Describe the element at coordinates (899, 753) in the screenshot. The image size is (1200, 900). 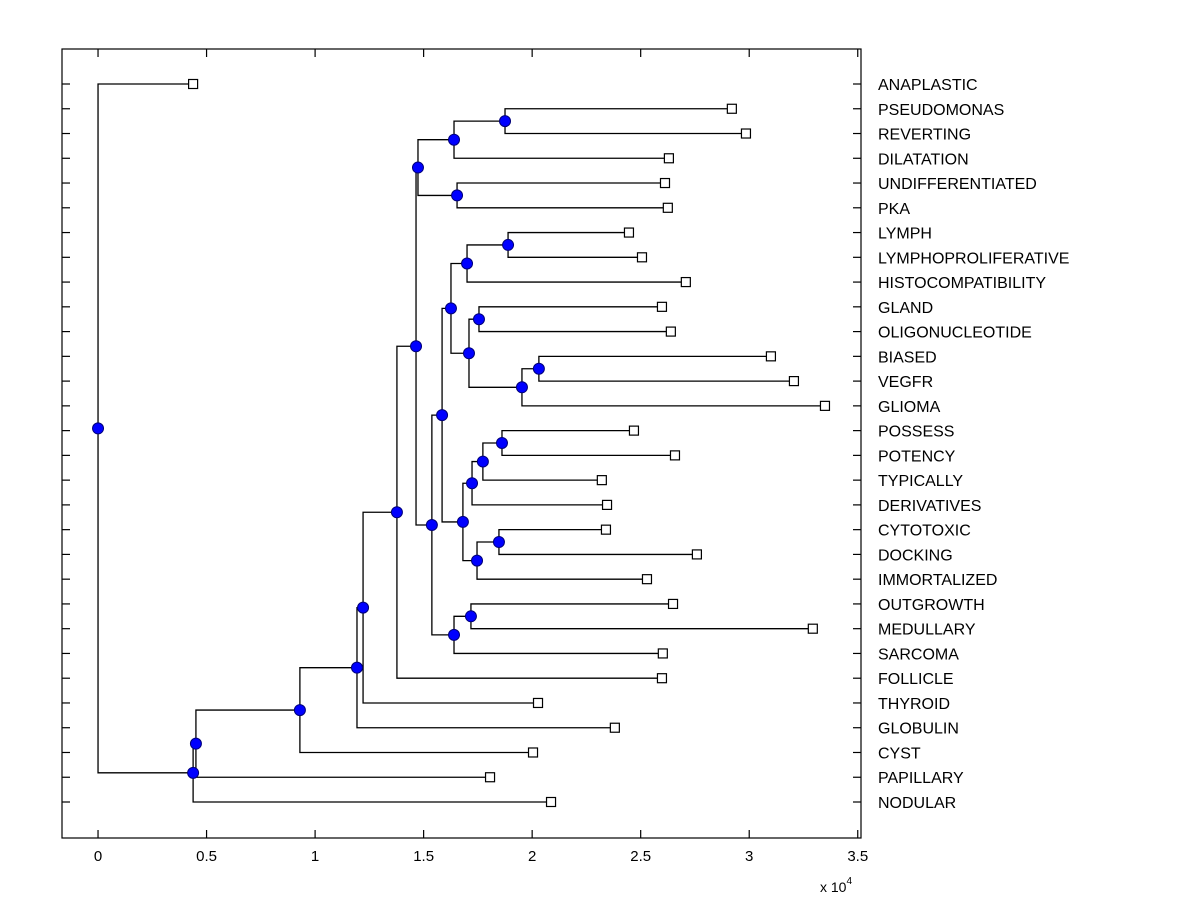
I see `leaf-label: CYST` at that location.